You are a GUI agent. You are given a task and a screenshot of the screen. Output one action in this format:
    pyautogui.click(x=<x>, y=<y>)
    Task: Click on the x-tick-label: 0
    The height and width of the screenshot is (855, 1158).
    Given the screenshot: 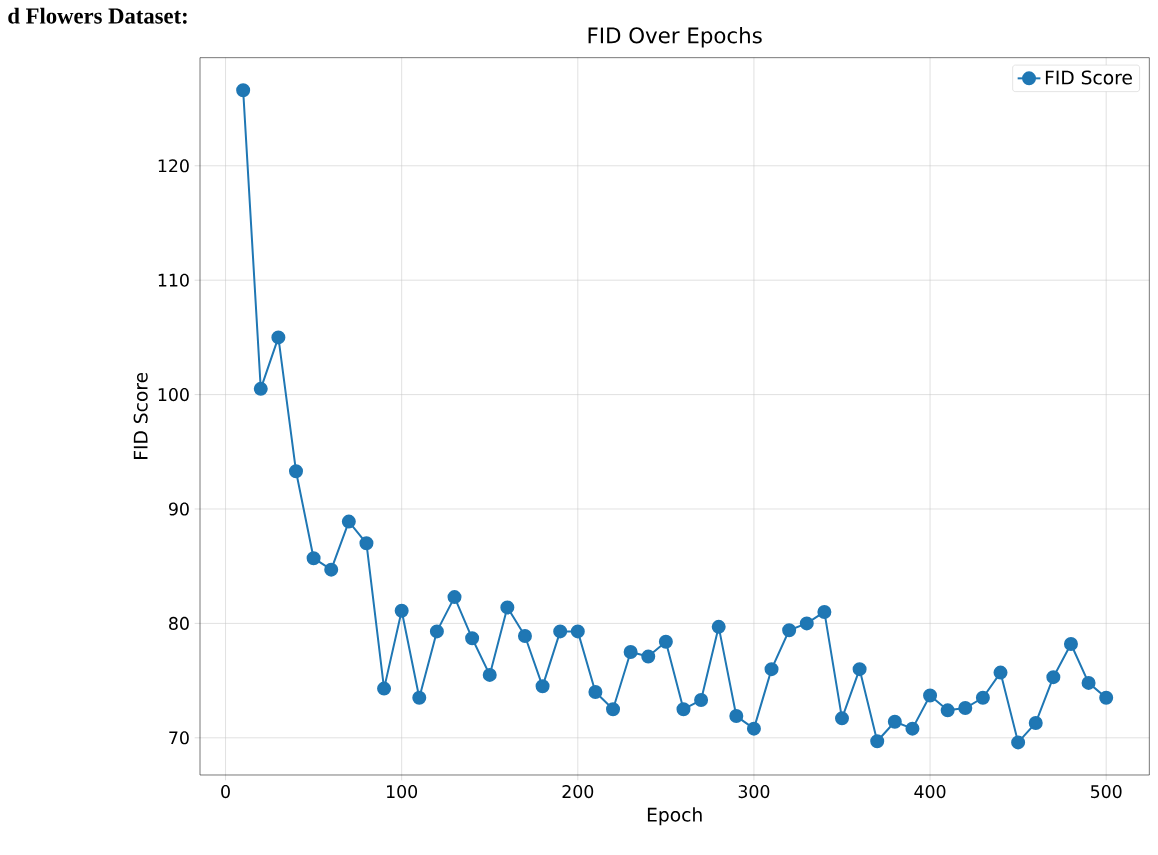 What is the action you would take?
    pyautogui.click(x=225, y=792)
    